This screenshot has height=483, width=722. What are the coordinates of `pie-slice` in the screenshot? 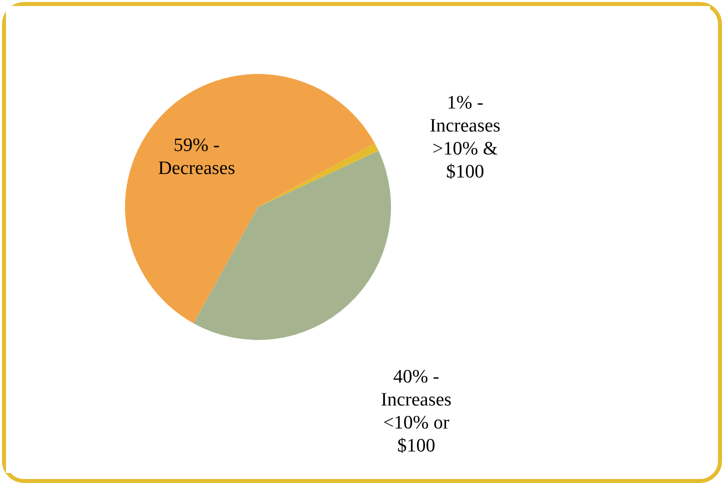 It's located at (318, 175).